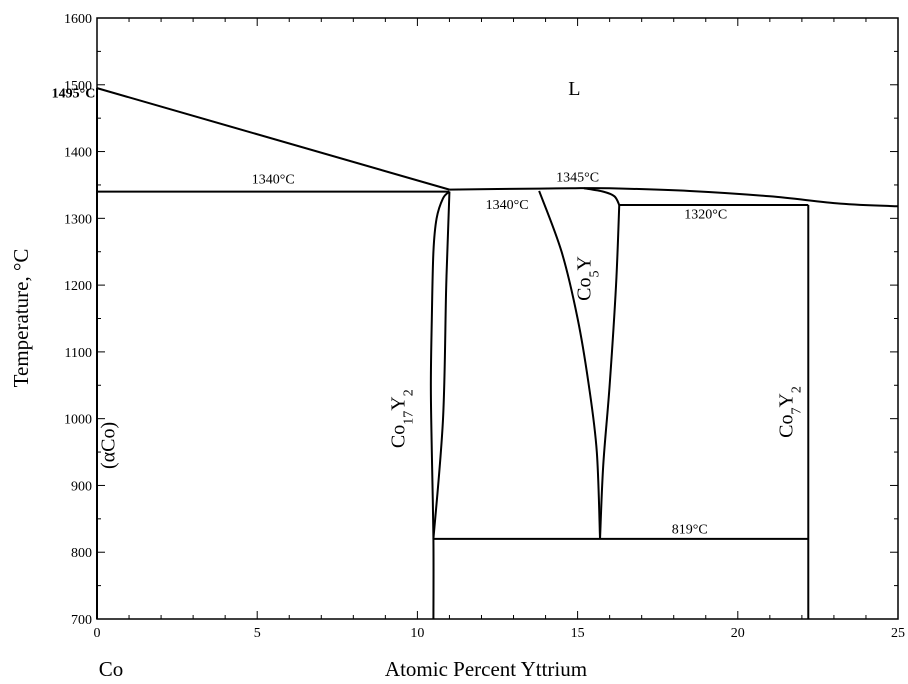 The width and height of the screenshot is (908, 684). I want to click on phase-label: Co5Y, so click(587, 278).